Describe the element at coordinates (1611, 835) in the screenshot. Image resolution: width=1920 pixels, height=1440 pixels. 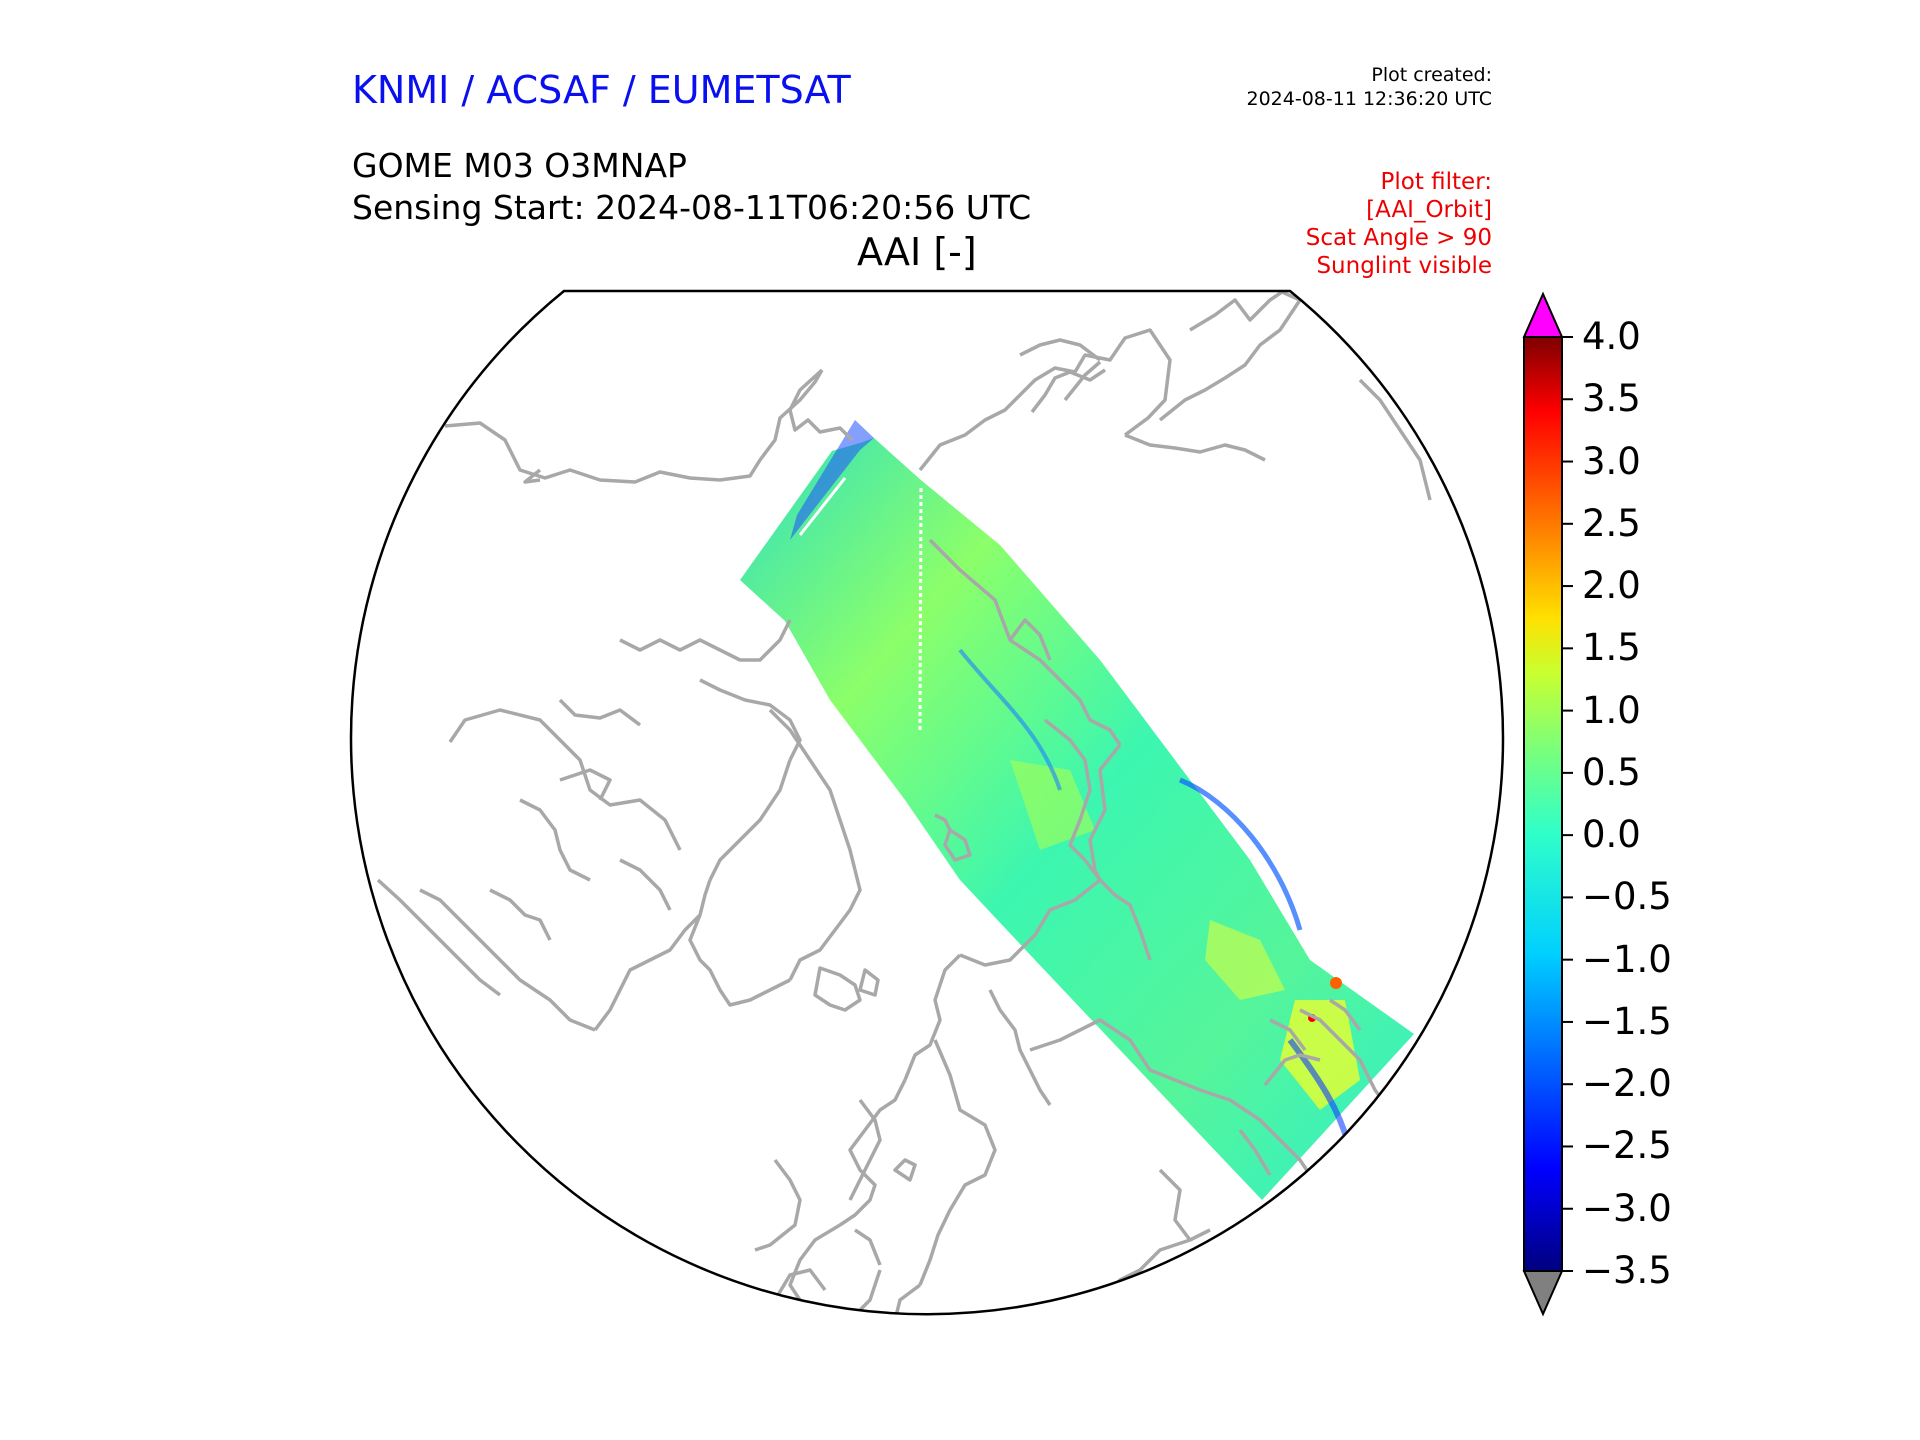
I see `colorbar-tick-label: 0.0` at that location.